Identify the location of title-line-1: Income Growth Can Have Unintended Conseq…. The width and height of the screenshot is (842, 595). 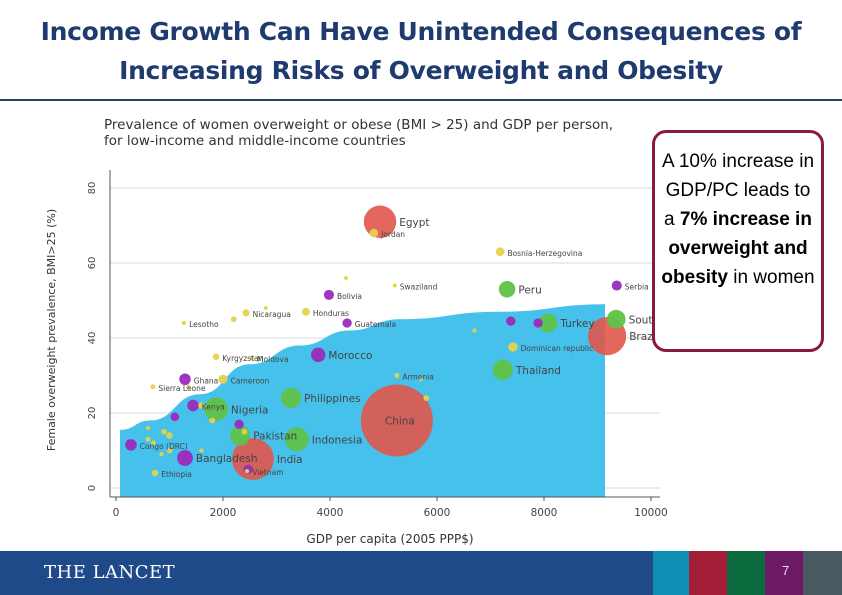
(421, 31).